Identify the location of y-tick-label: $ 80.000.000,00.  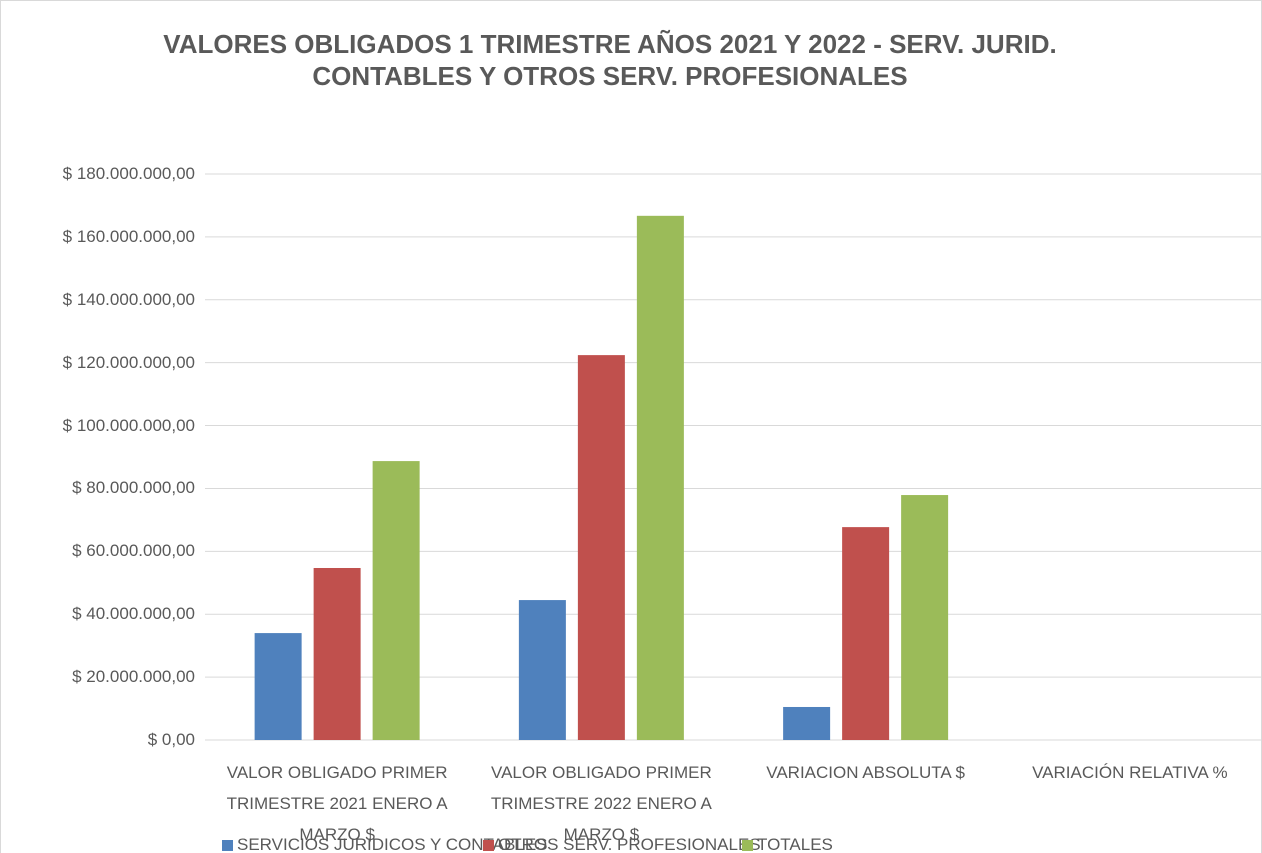
(133, 488).